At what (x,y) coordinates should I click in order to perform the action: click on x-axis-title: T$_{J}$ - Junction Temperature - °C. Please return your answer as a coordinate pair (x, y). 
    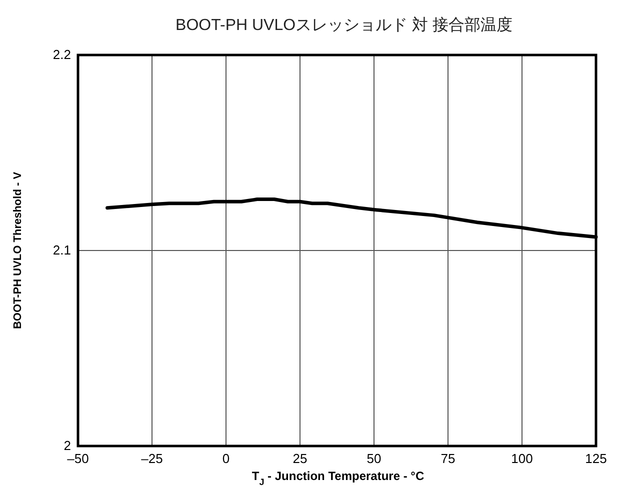
    Looking at the image, I should click on (338, 478).